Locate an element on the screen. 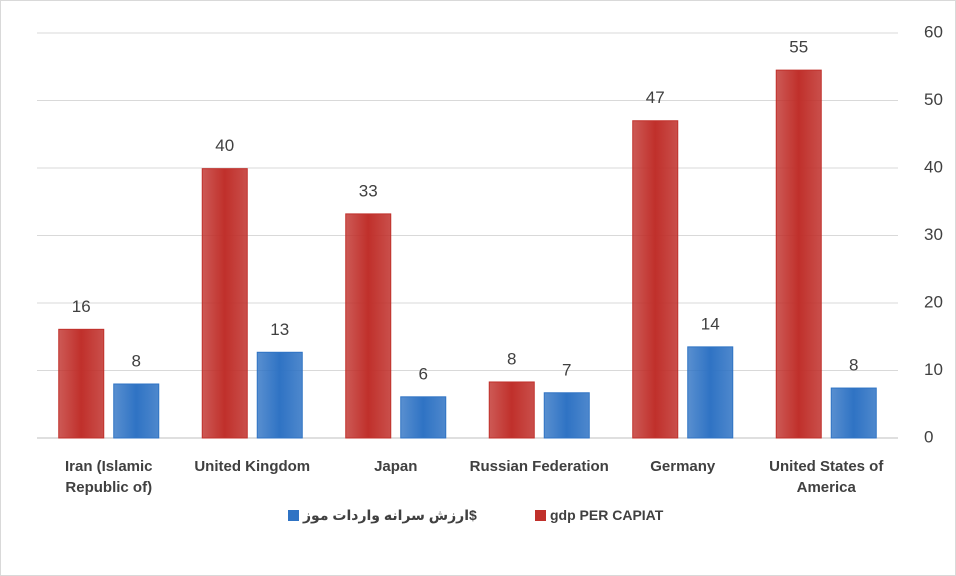 Image resolution: width=956 pixels, height=576 pixels. x-tick-label: Iran (Islamic Republic of) is located at coordinates (108, 477).